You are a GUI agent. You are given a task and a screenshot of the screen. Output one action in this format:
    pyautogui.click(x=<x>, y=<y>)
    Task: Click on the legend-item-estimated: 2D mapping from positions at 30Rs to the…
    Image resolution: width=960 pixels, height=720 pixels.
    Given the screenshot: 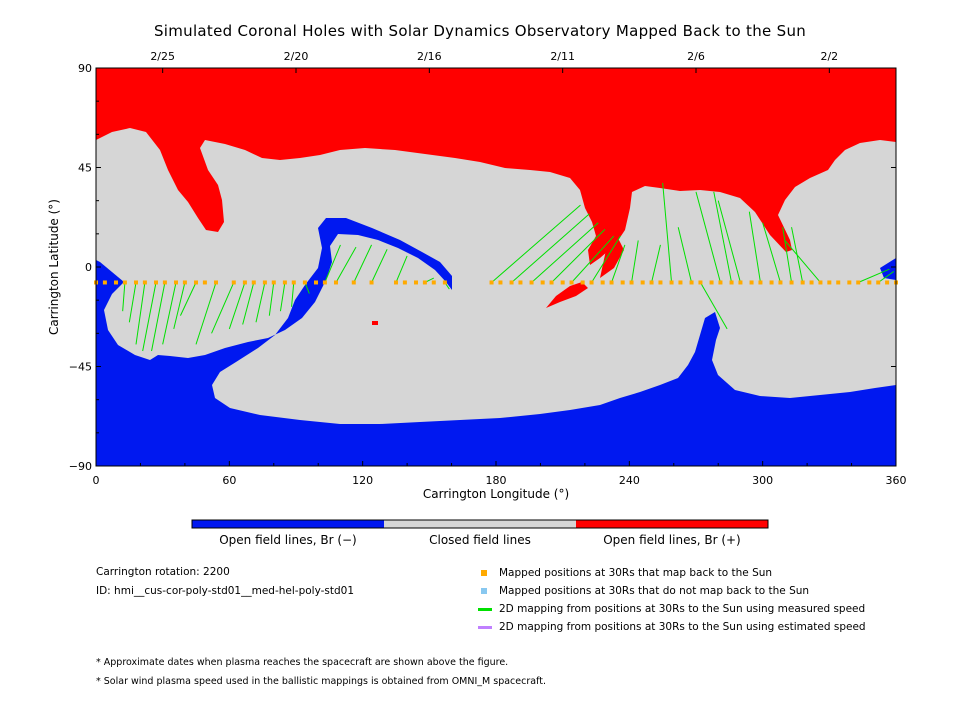 What is the action you would take?
    pyautogui.click(x=672, y=627)
    